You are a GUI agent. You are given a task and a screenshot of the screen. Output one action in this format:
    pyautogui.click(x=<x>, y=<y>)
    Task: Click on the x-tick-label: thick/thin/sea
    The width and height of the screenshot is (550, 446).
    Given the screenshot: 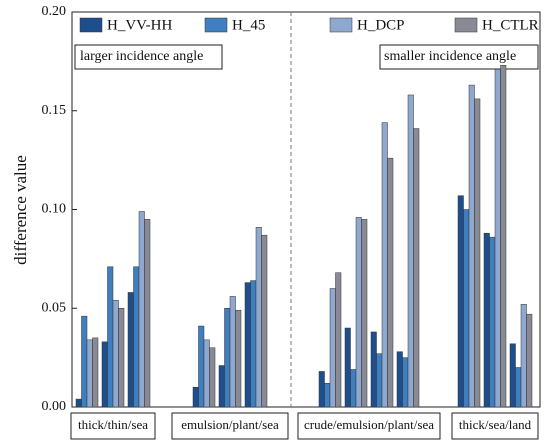 What is the action you would take?
    pyautogui.click(x=113, y=424)
    